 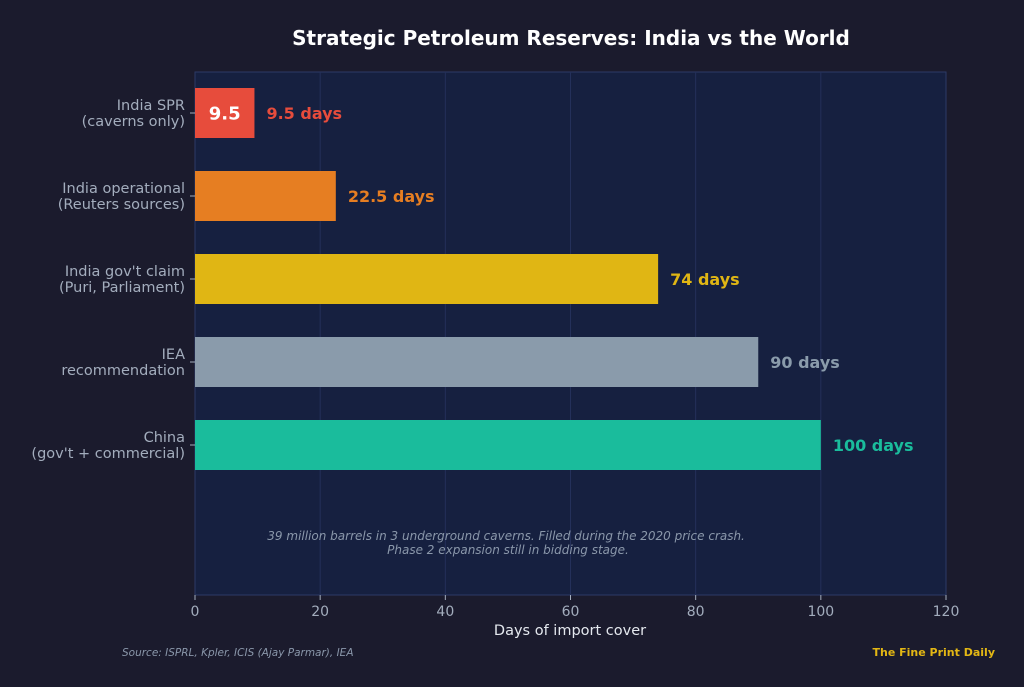 What do you see at coordinates (125, 272) in the screenshot?
I see `category-label-line: India gov't claim` at bounding box center [125, 272].